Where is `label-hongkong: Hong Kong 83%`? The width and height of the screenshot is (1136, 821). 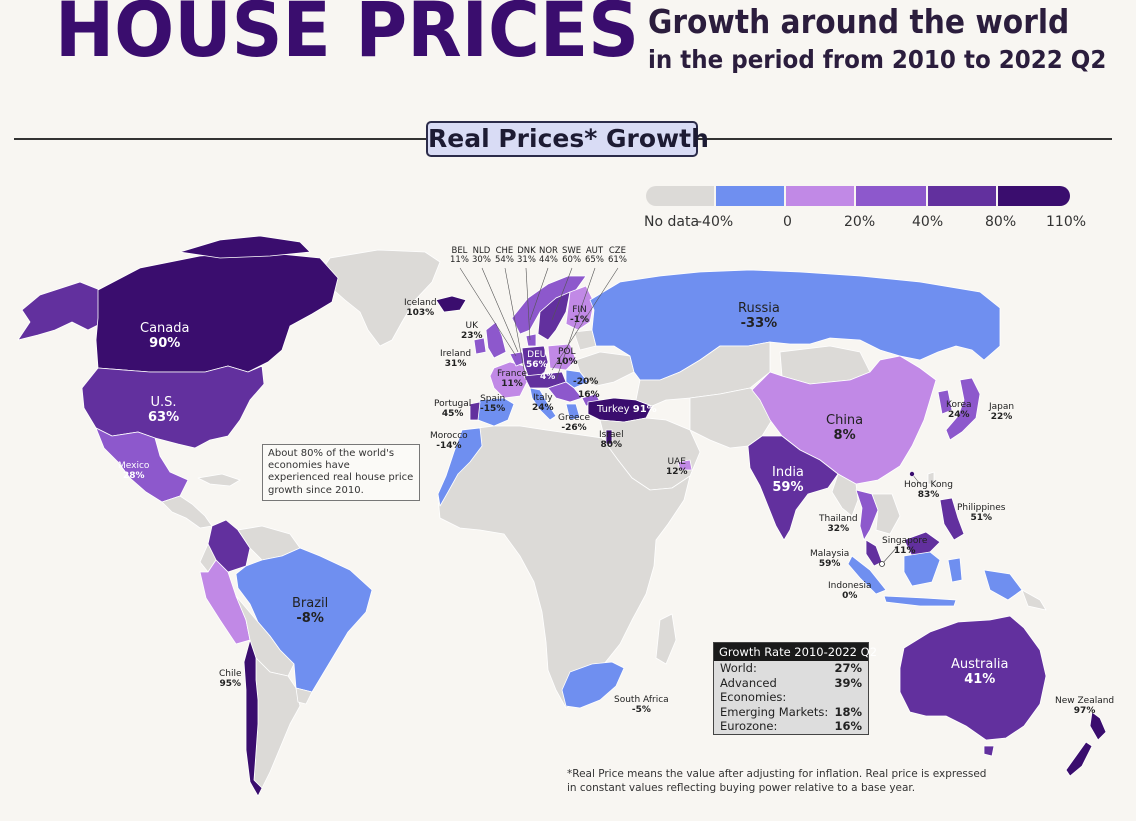
label-hongkong: Hong Kong 83% is located at coordinates (928, 490).